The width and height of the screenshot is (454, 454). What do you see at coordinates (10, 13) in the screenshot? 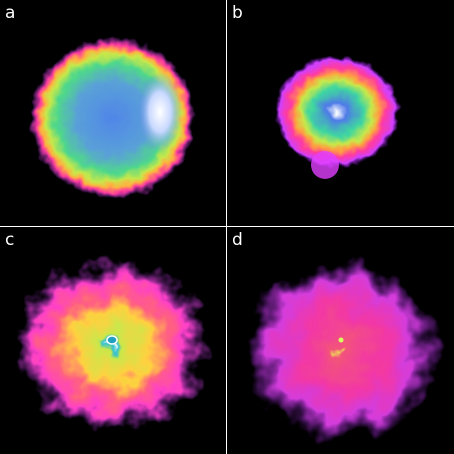
I see `panel-label: a` at bounding box center [10, 13].